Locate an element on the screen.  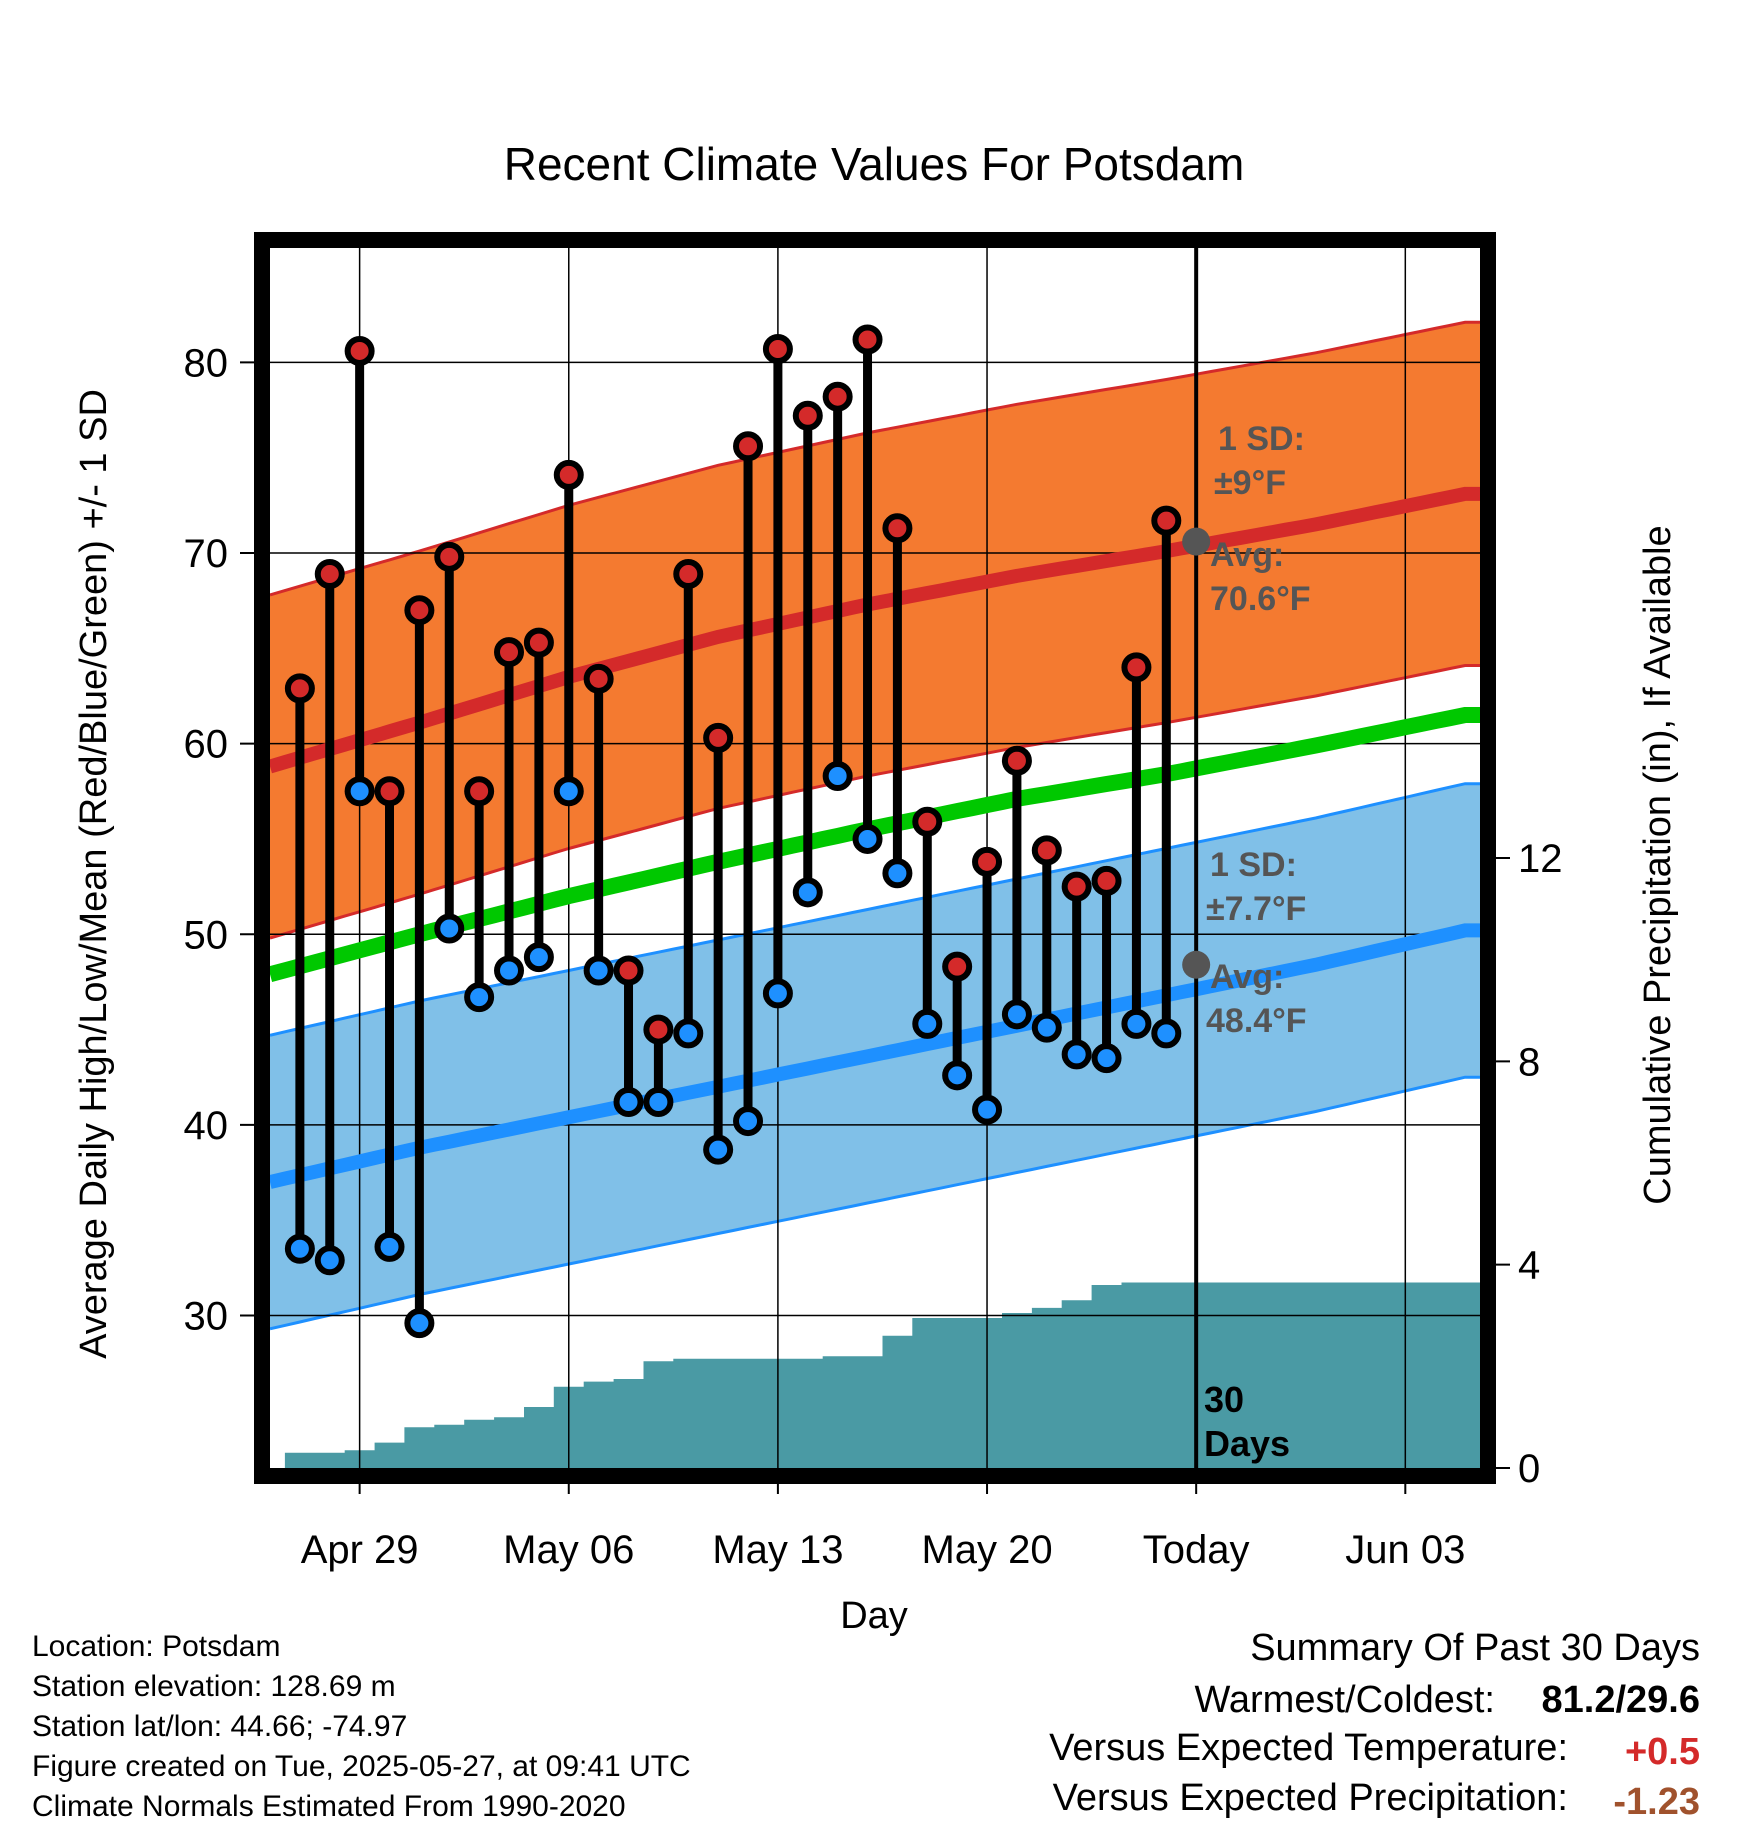
y-tick-label-5: 80 is located at coordinates (206, 363).